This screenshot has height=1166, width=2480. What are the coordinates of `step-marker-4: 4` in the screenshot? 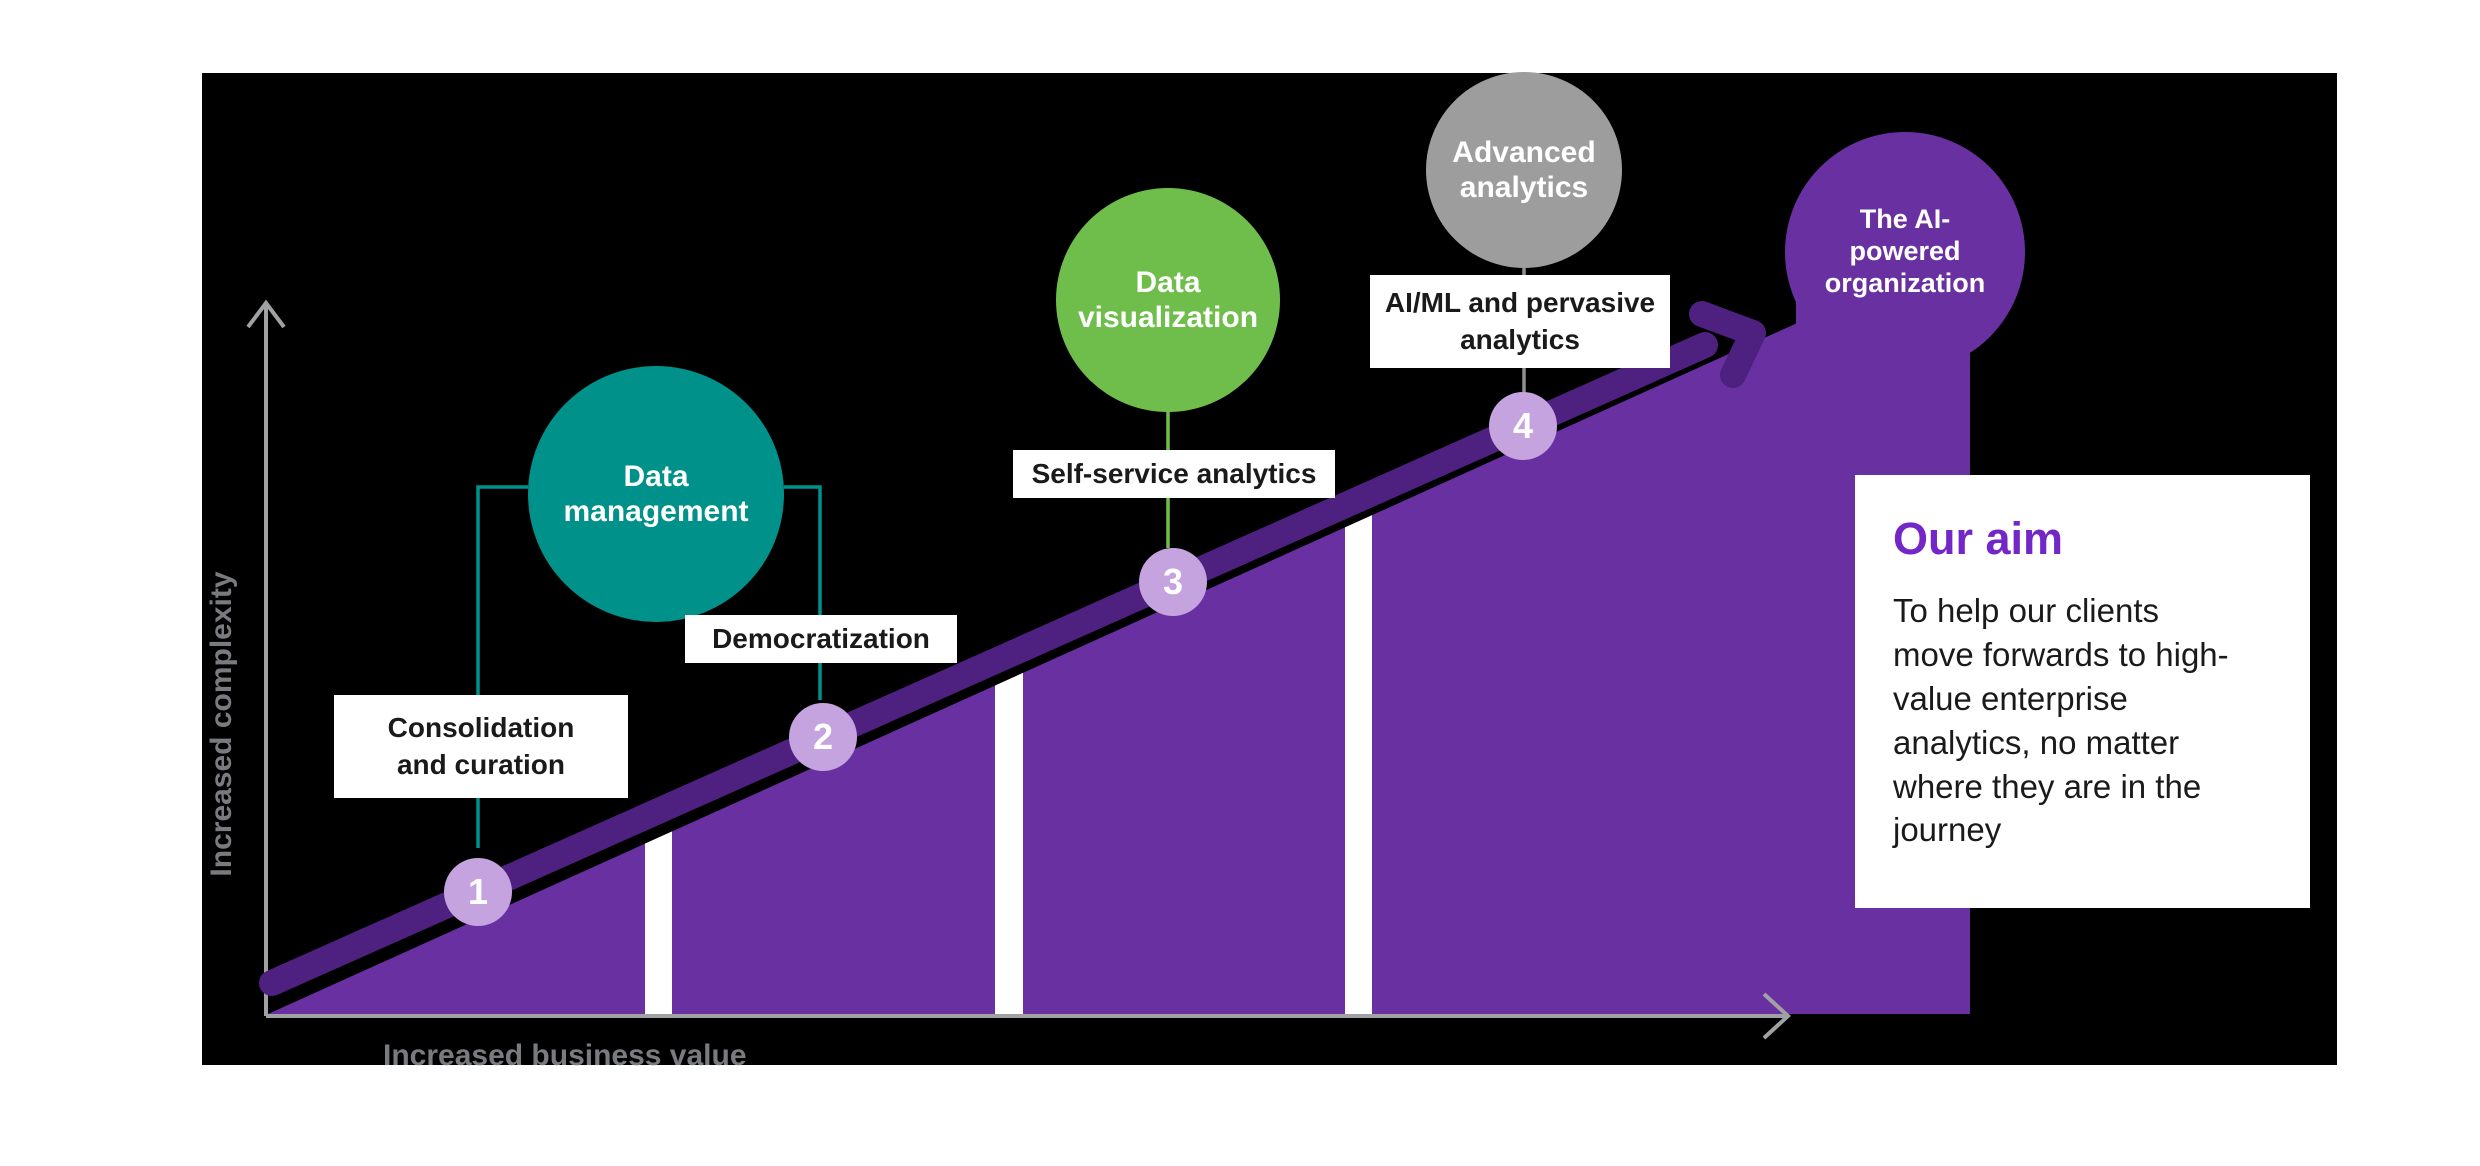 It's located at (1523, 426).